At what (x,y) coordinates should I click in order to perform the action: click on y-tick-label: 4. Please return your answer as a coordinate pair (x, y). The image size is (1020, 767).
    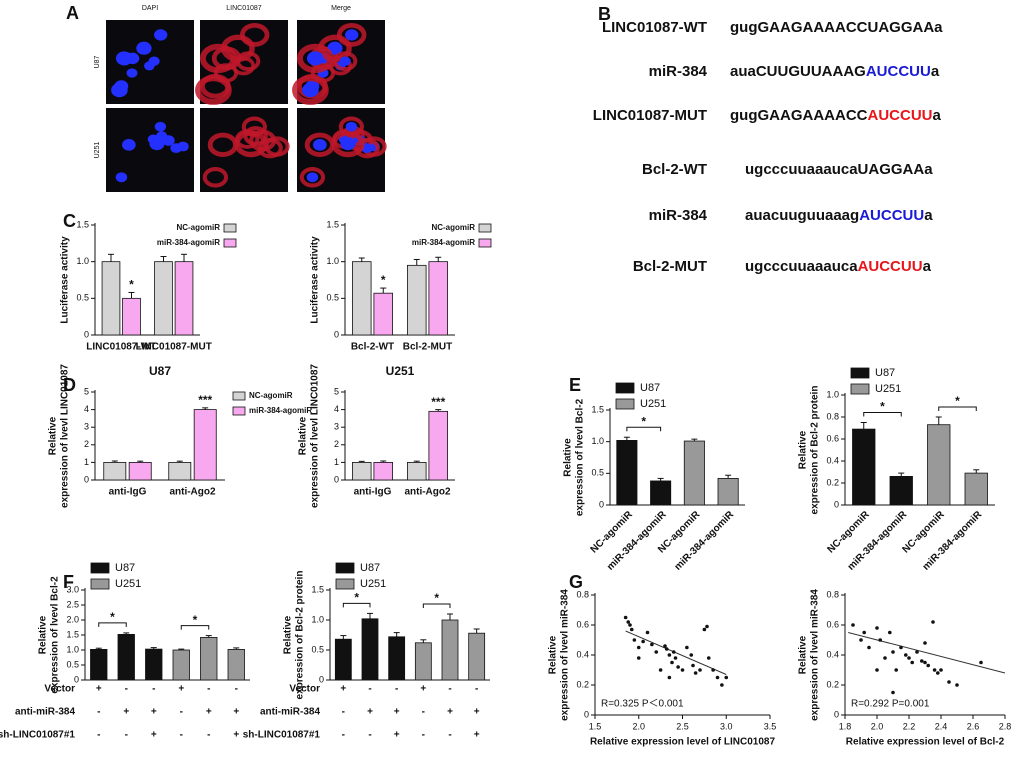
    Looking at the image, I should click on (336, 409).